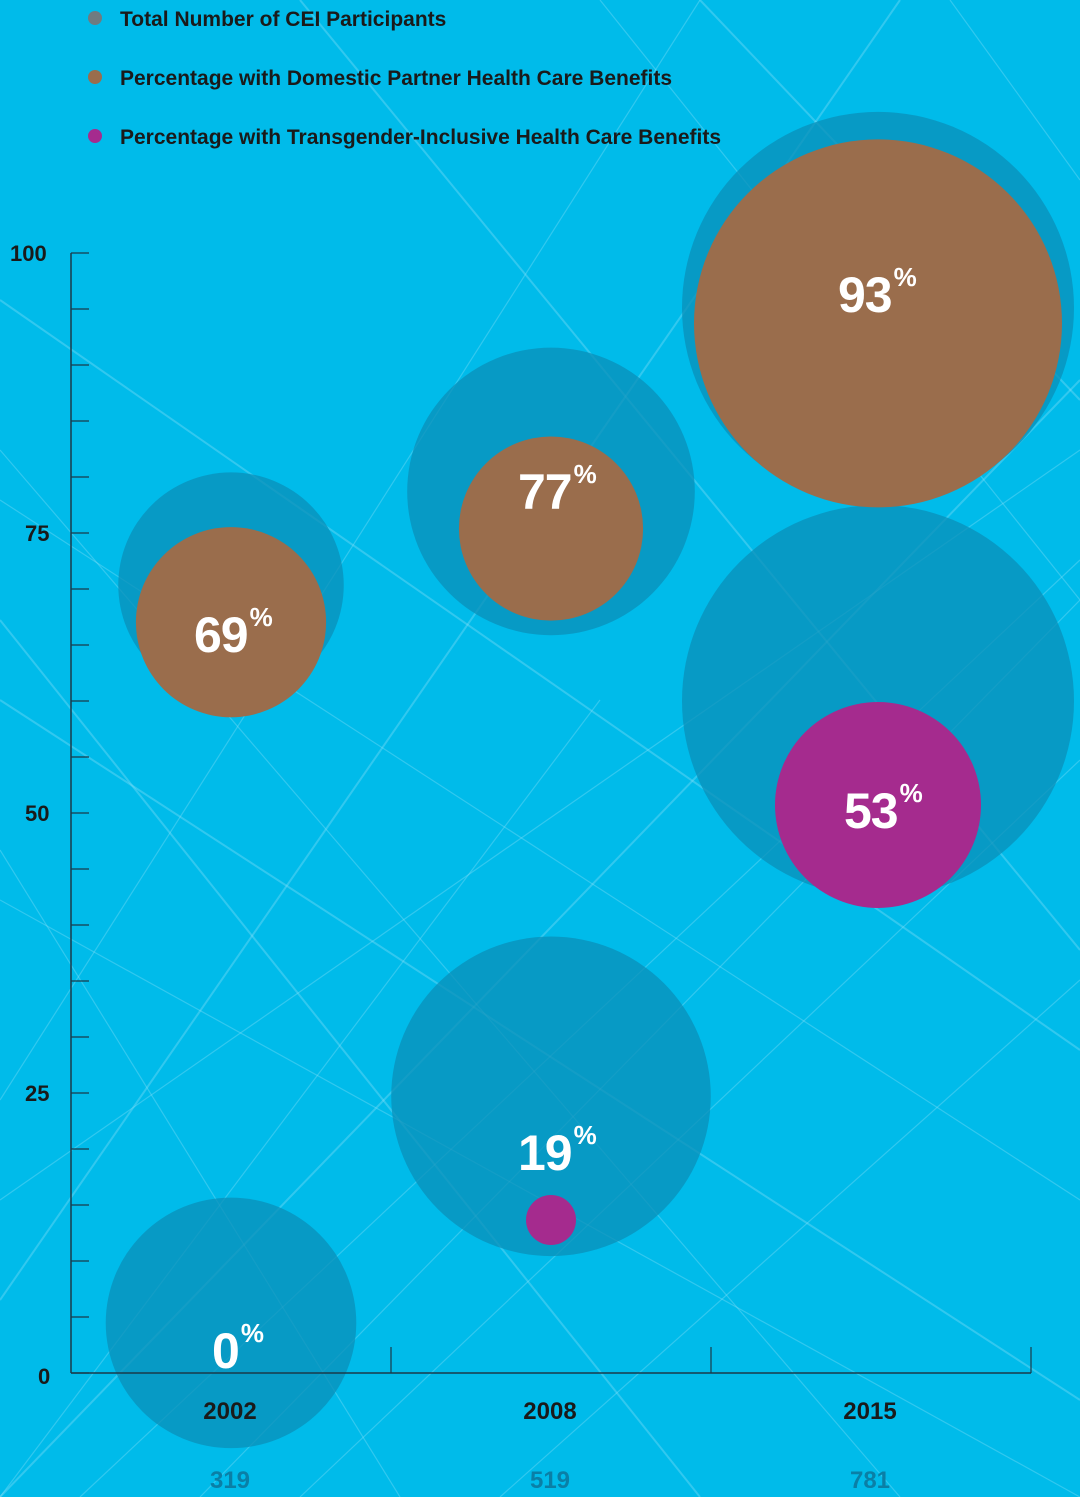  What do you see at coordinates (283, 19) in the screenshot?
I see `legend-label-participants: Total Number of CEI Participants` at bounding box center [283, 19].